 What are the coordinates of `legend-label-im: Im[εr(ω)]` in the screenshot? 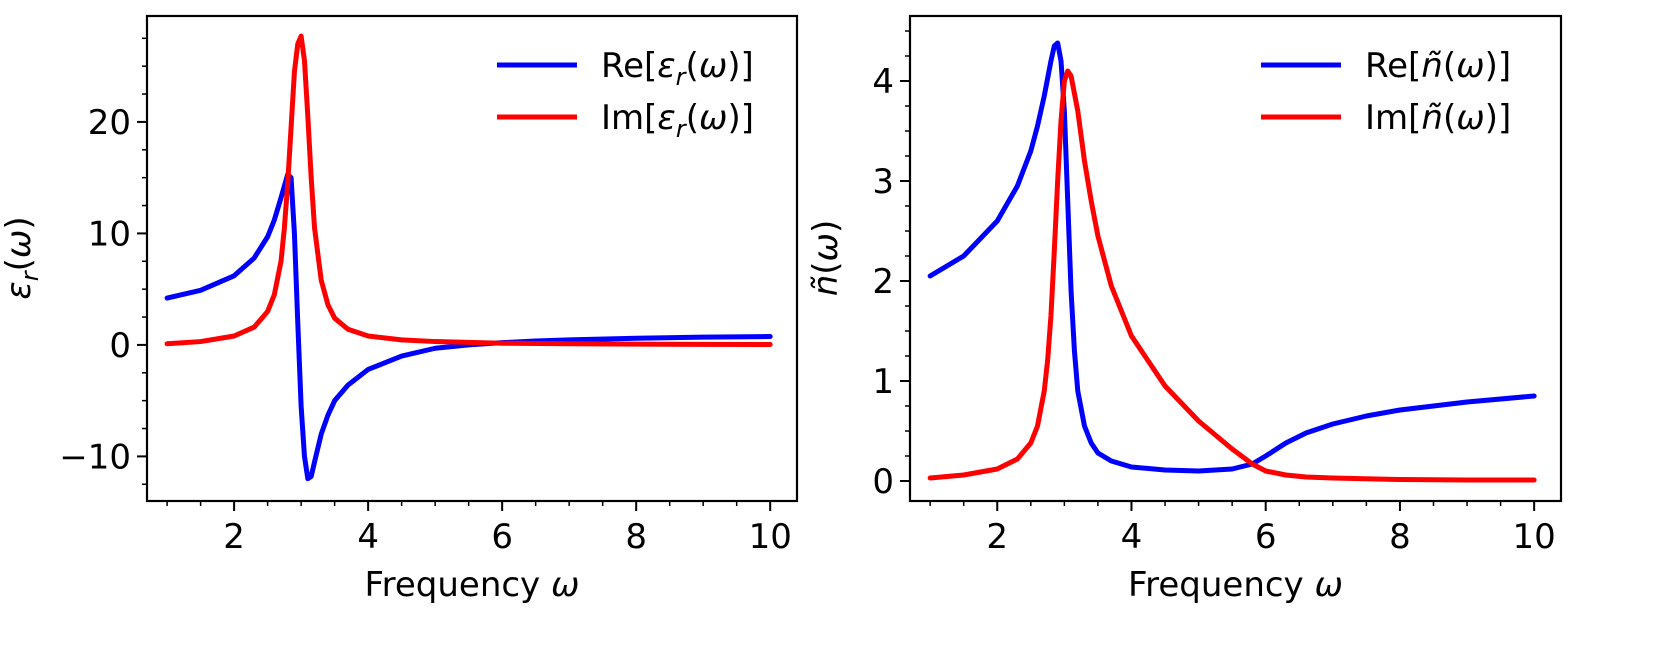 It's located at (677, 120).